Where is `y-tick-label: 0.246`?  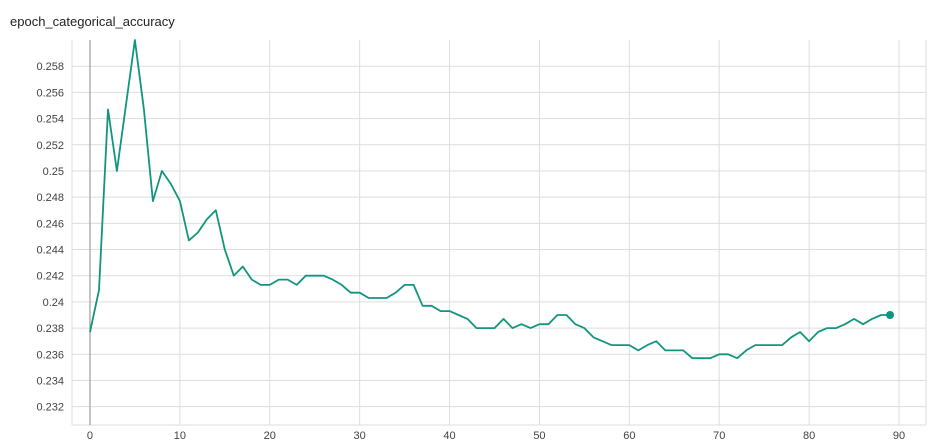
y-tick-label: 0.246 is located at coordinates (50, 224).